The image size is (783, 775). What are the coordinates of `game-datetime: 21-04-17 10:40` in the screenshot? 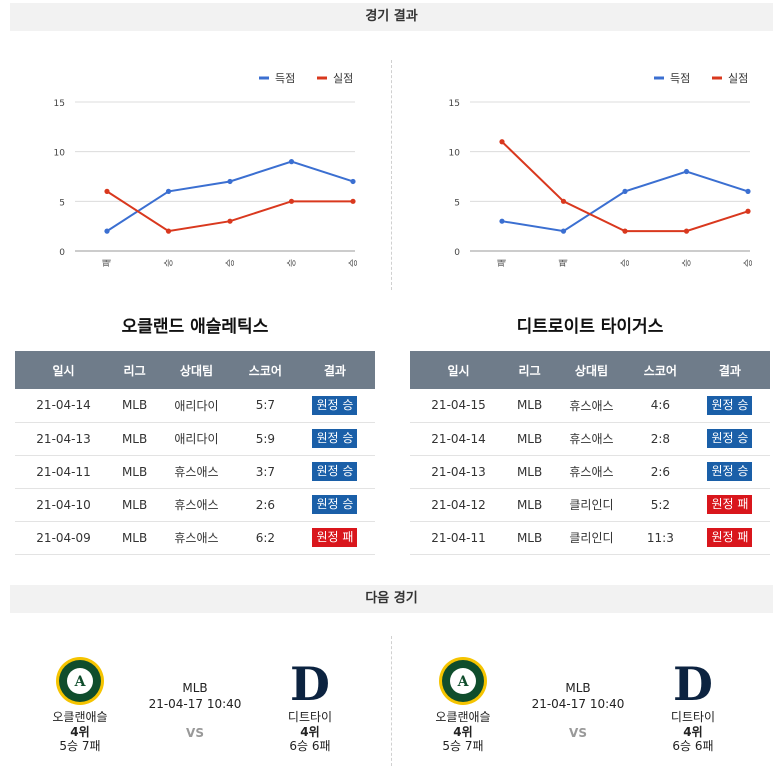 It's located at (578, 704).